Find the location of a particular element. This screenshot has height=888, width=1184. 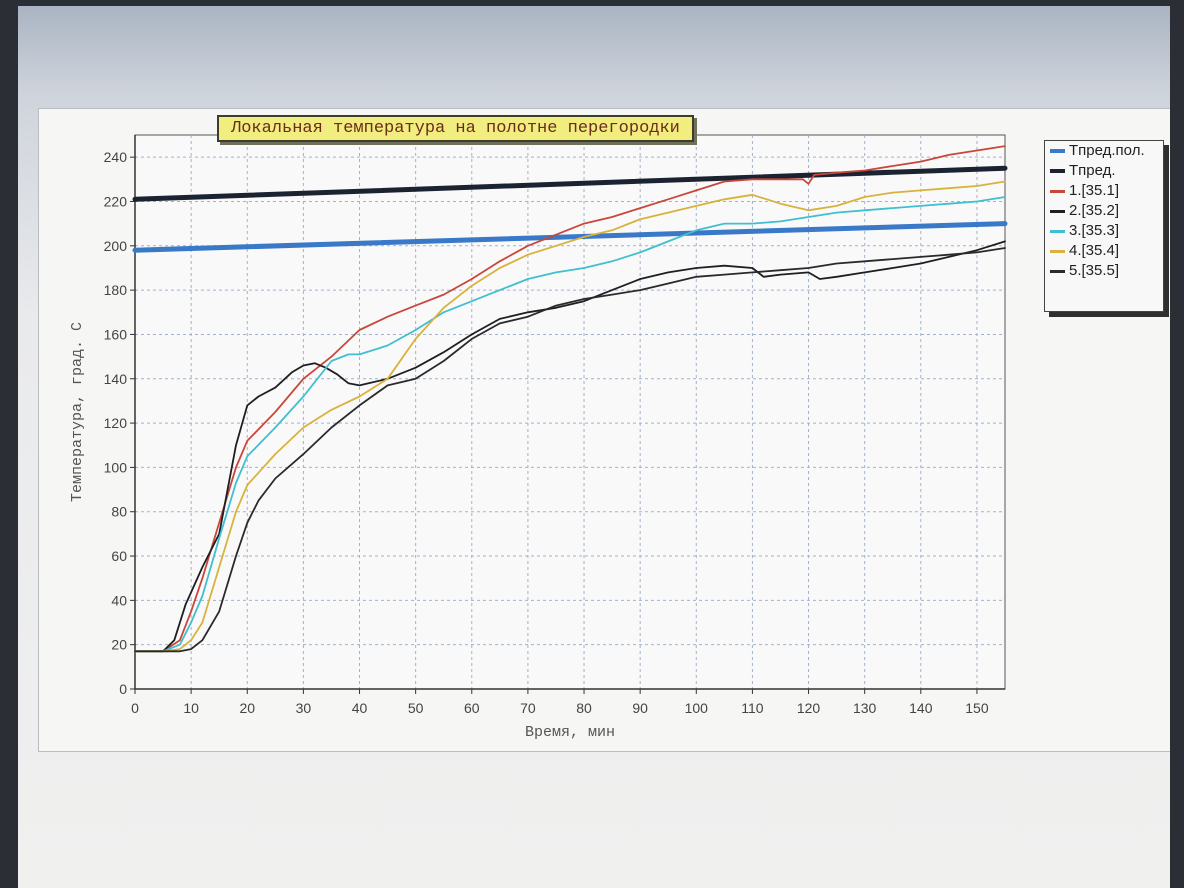

legend-label: 3.[35.3] is located at coordinates (1094, 230).